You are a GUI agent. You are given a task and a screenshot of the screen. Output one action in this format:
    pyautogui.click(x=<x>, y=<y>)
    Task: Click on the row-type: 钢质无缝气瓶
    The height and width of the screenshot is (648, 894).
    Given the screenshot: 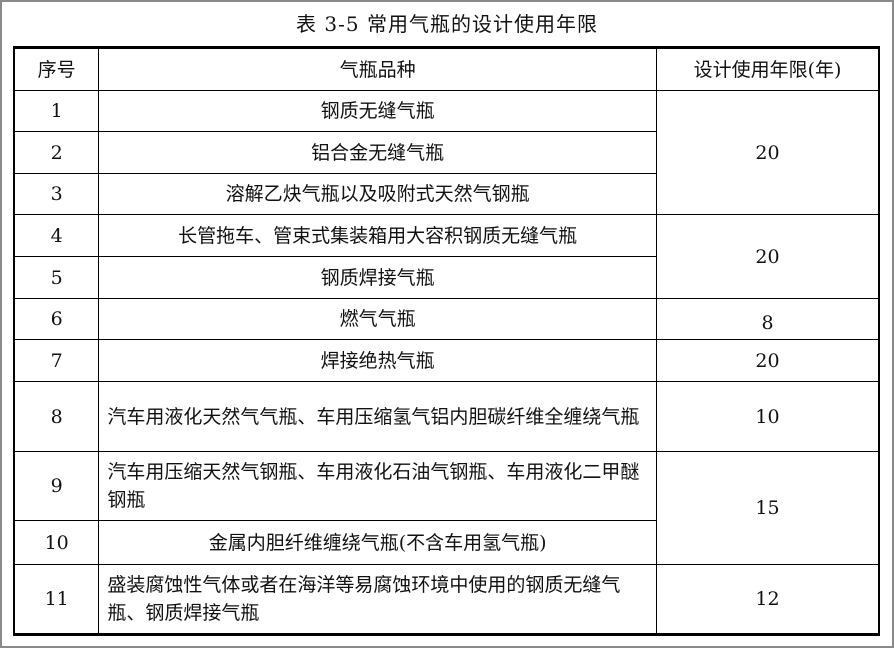 What is the action you would take?
    pyautogui.click(x=377, y=111)
    